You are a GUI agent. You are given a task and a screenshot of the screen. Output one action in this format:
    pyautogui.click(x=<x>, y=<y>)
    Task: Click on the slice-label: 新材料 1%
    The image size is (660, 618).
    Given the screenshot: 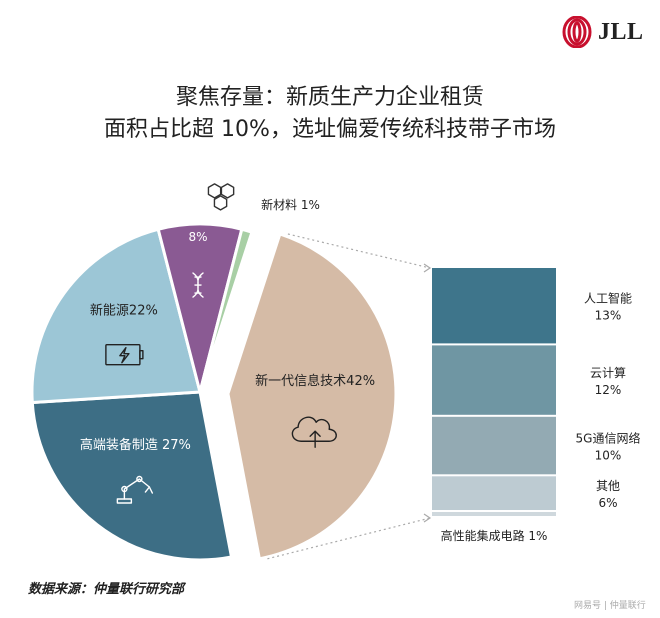 What is the action you would take?
    pyautogui.click(x=290, y=204)
    